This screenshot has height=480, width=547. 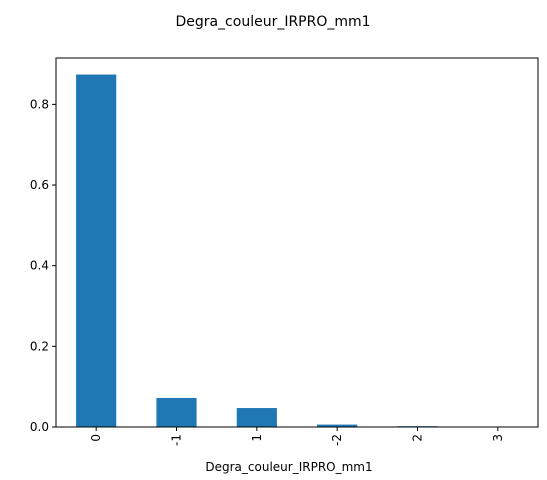 What do you see at coordinates (39, 346) in the screenshot?
I see `y-tick-label: 0.2` at bounding box center [39, 346].